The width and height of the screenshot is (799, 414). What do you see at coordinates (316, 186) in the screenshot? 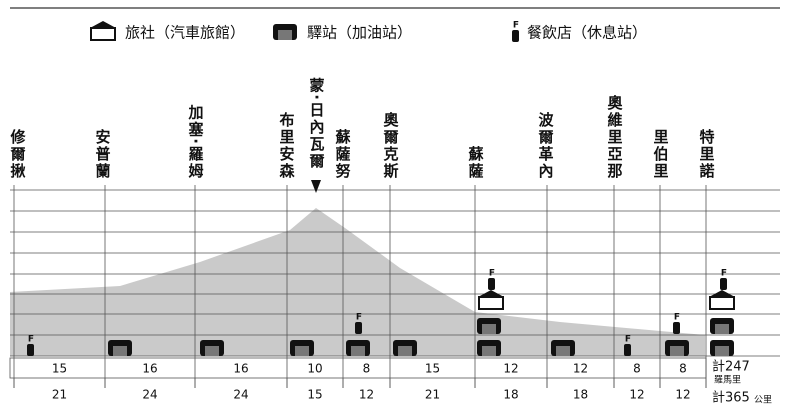
I see `pass-marker` at bounding box center [316, 186].